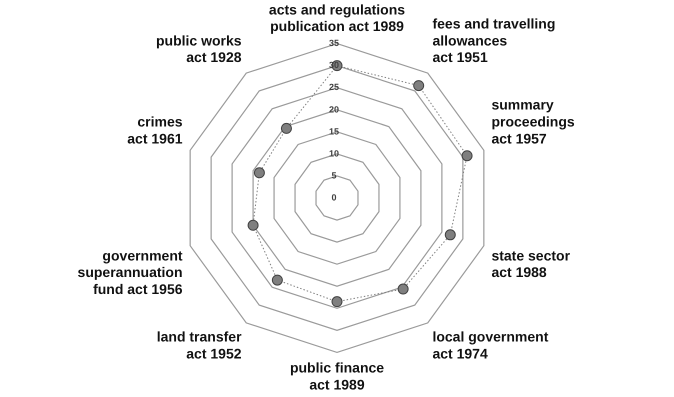  What do you see at coordinates (334, 175) in the screenshot?
I see `y-tick-label: 5` at bounding box center [334, 175].